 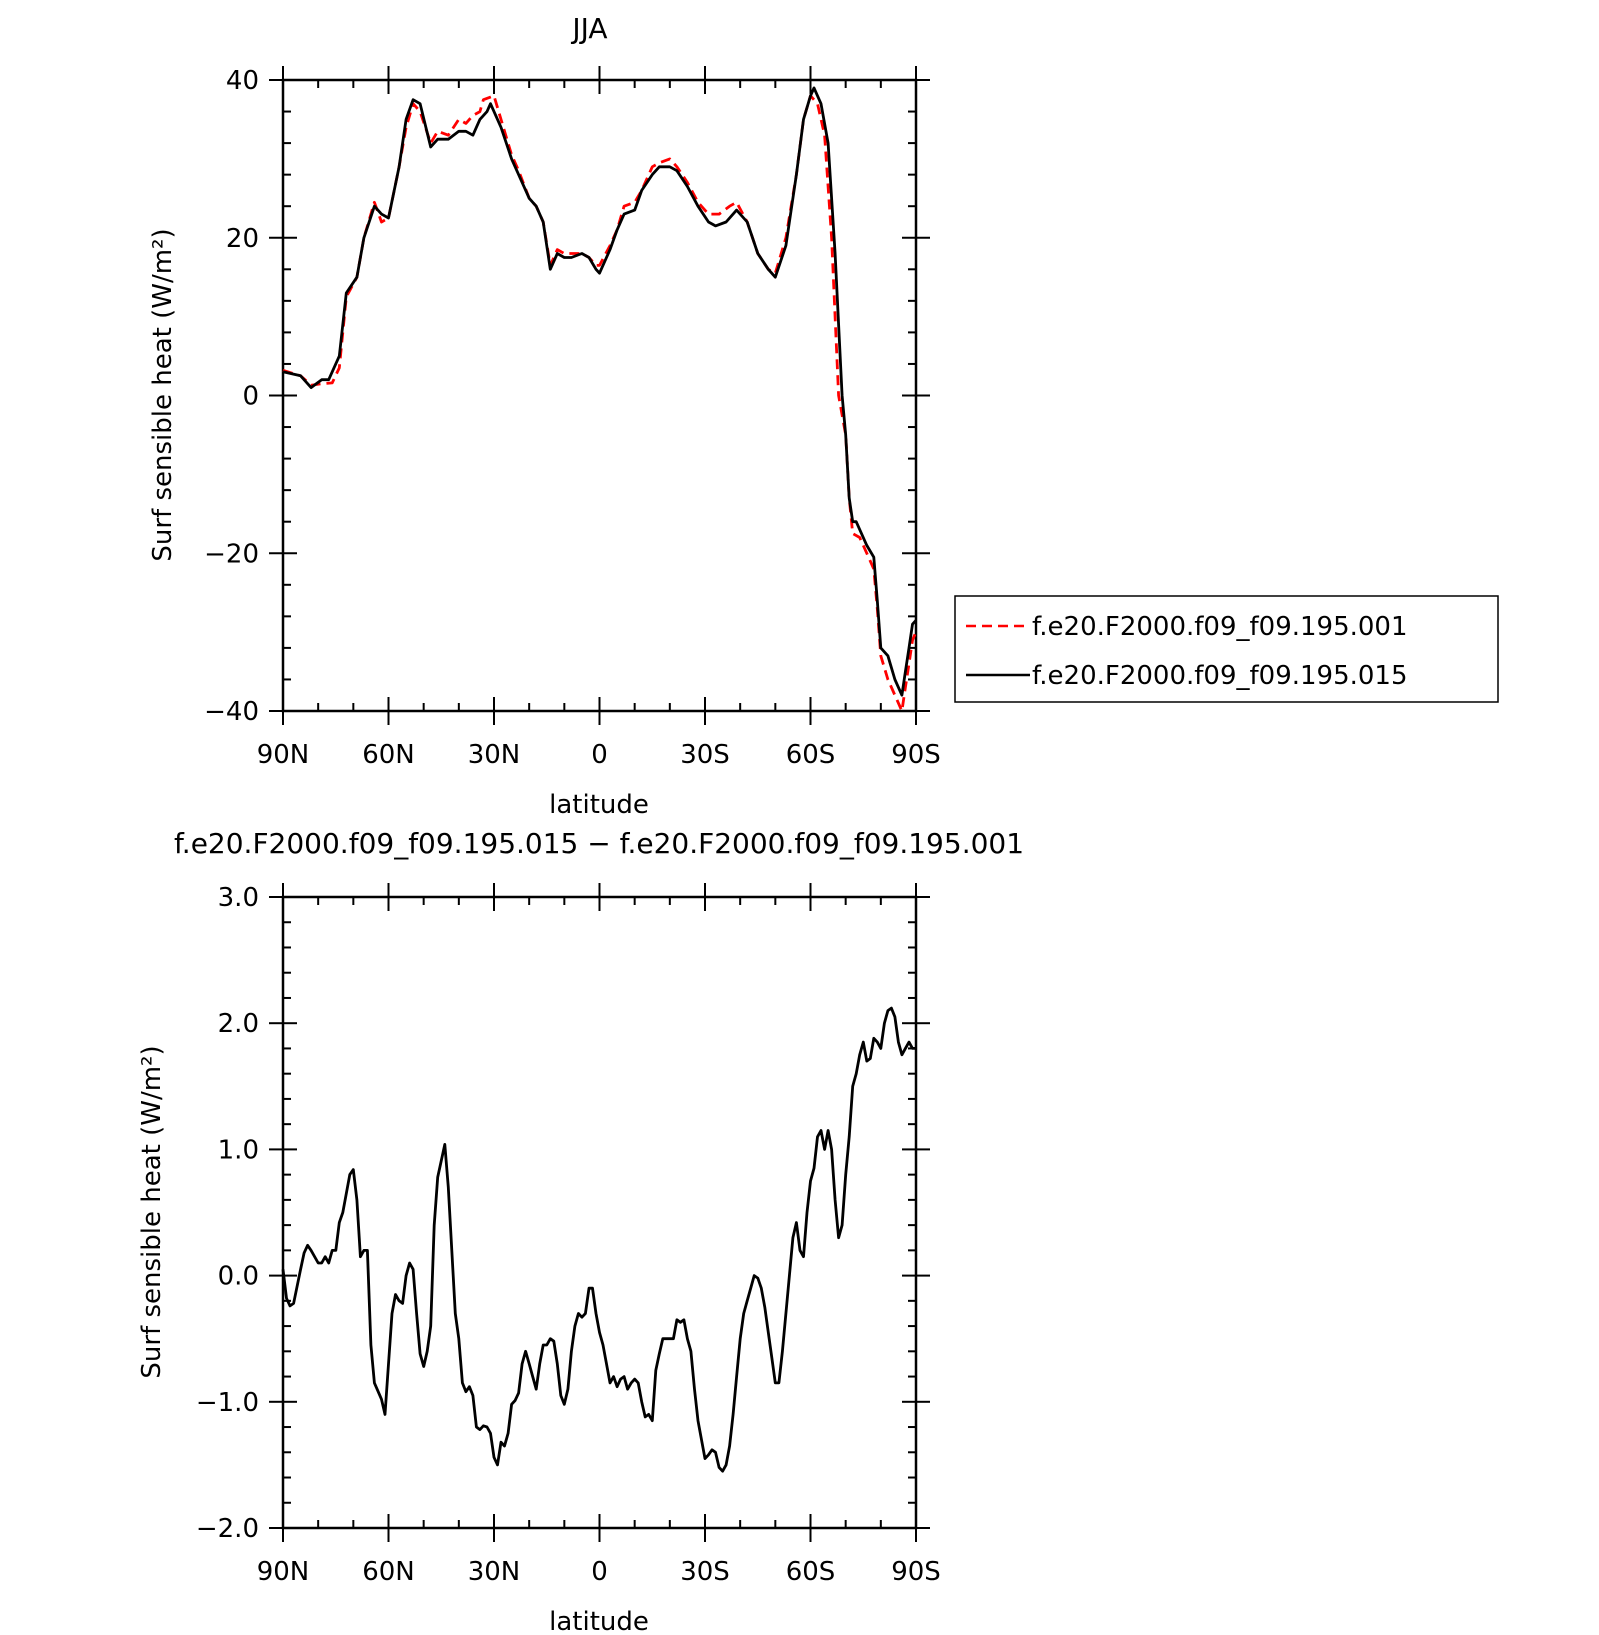 What do you see at coordinates (599, 1621) in the screenshot?
I see `bottom-x-axis-label: latitude` at bounding box center [599, 1621].